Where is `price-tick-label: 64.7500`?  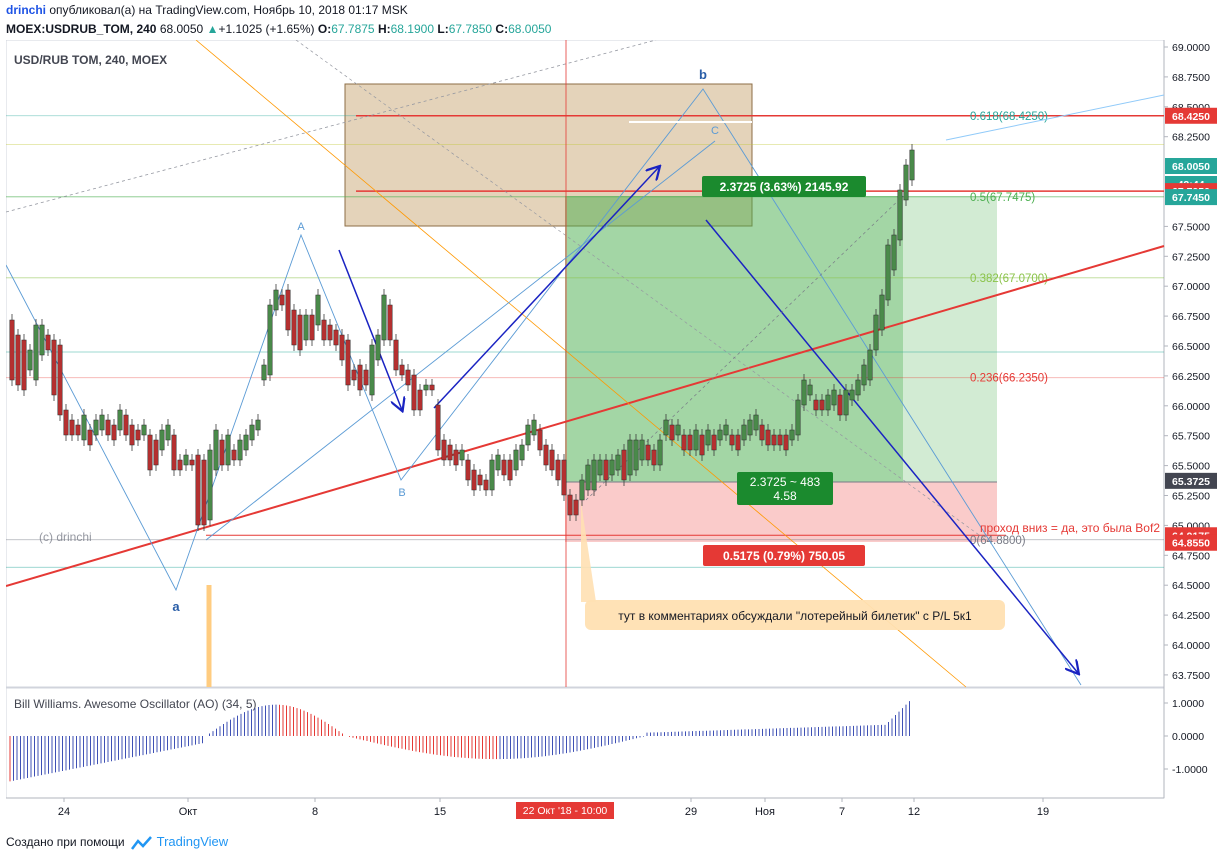
price-tick-label: 64.7500 is located at coordinates (1191, 556).